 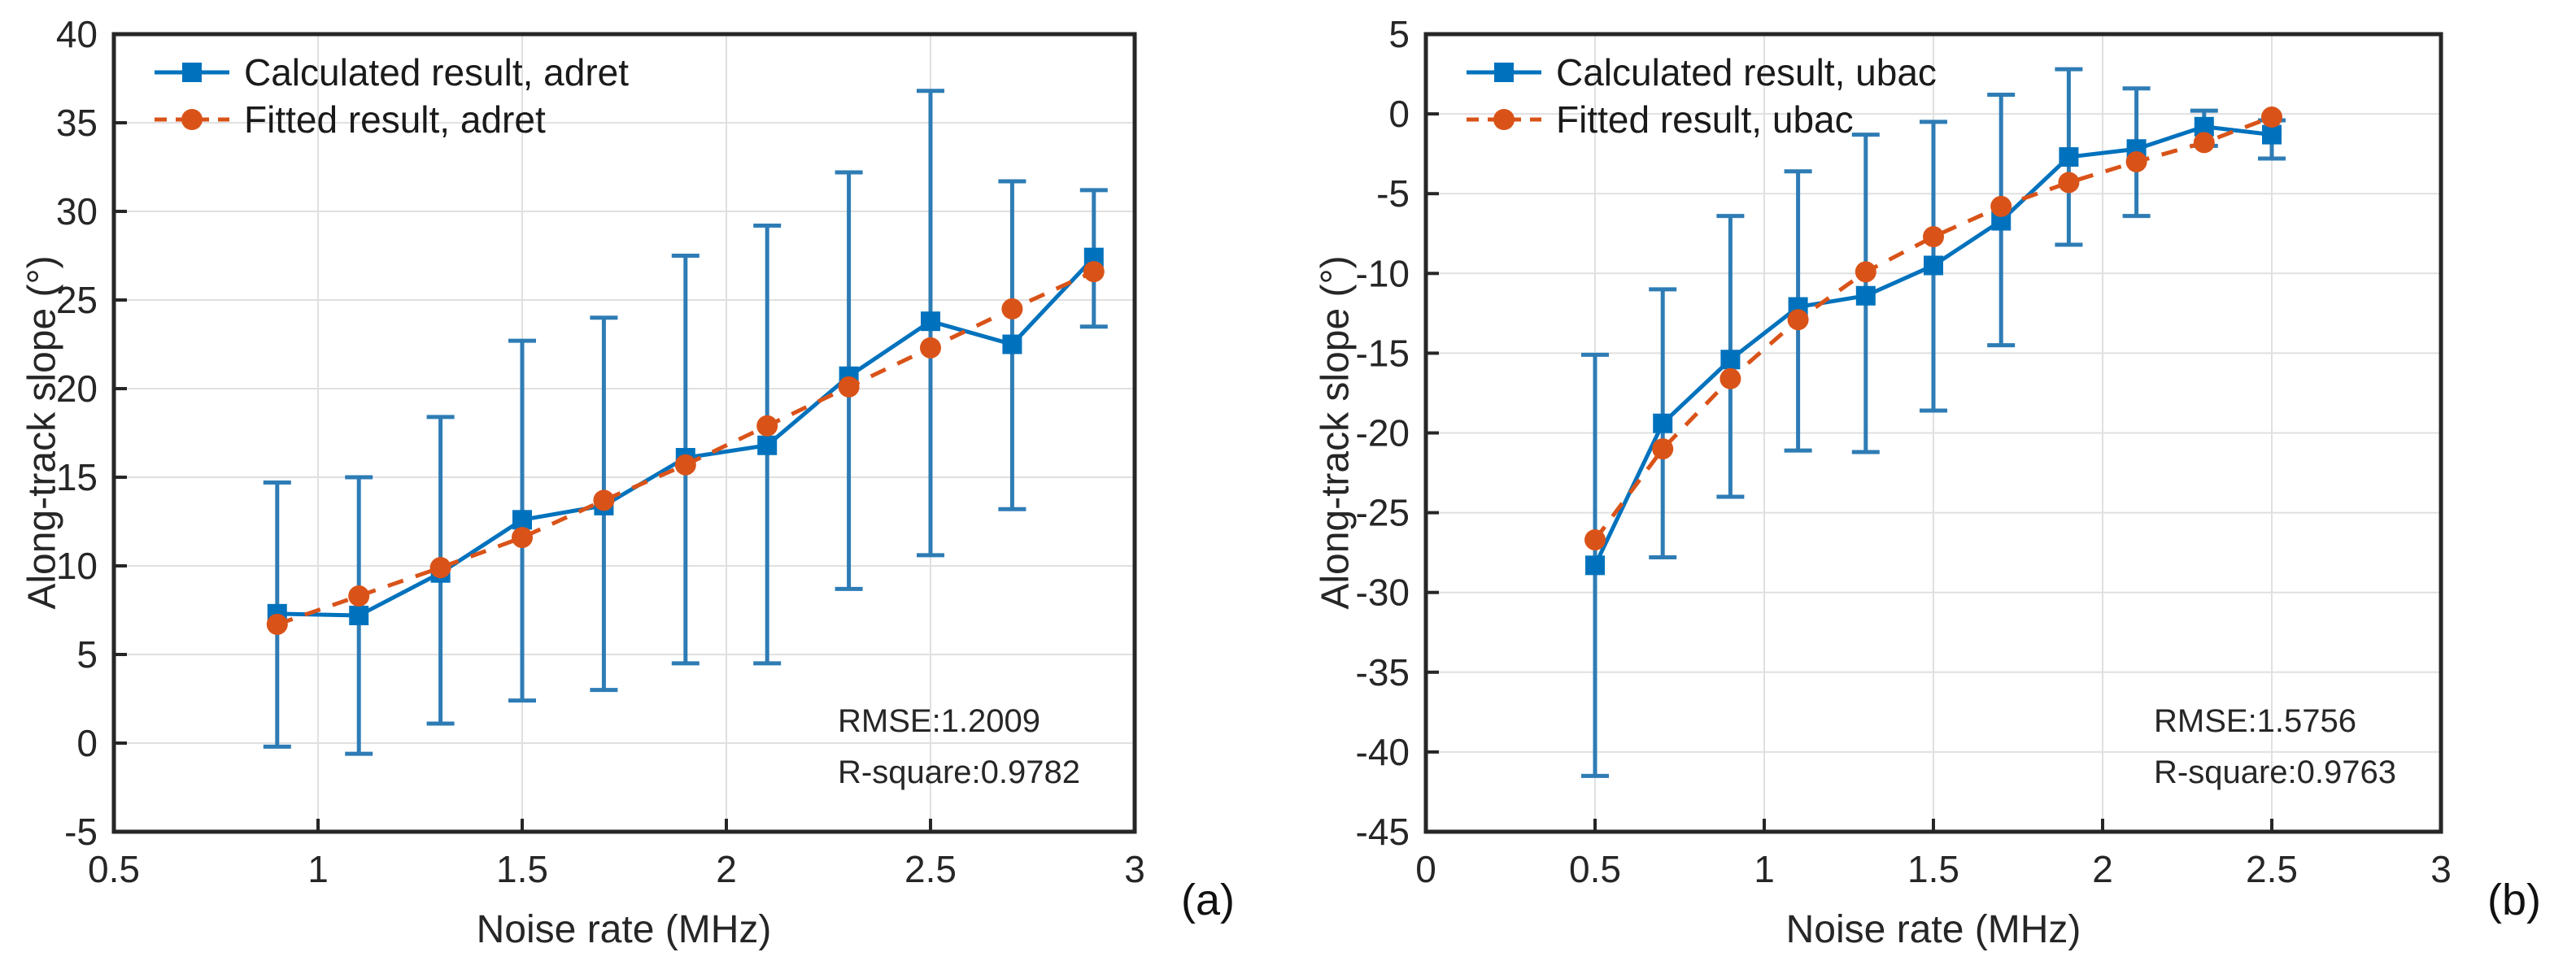 What do you see at coordinates (1383, 672) in the screenshot?
I see `y-tick-label: -35` at bounding box center [1383, 672].